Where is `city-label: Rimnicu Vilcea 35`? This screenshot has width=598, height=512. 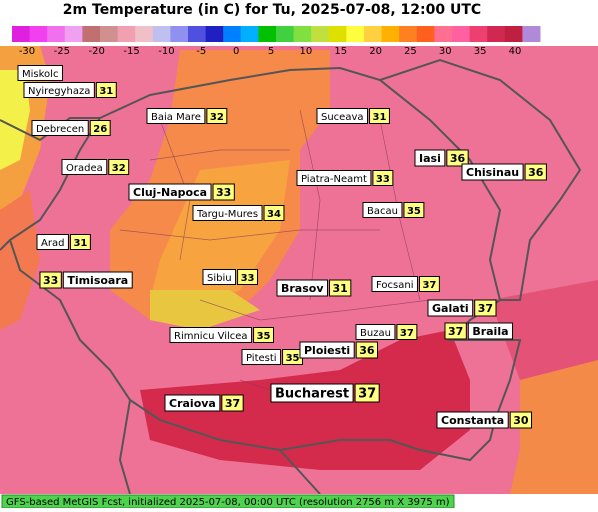
city-label: Rimnicu Vilcea 35 is located at coordinates (221, 335).